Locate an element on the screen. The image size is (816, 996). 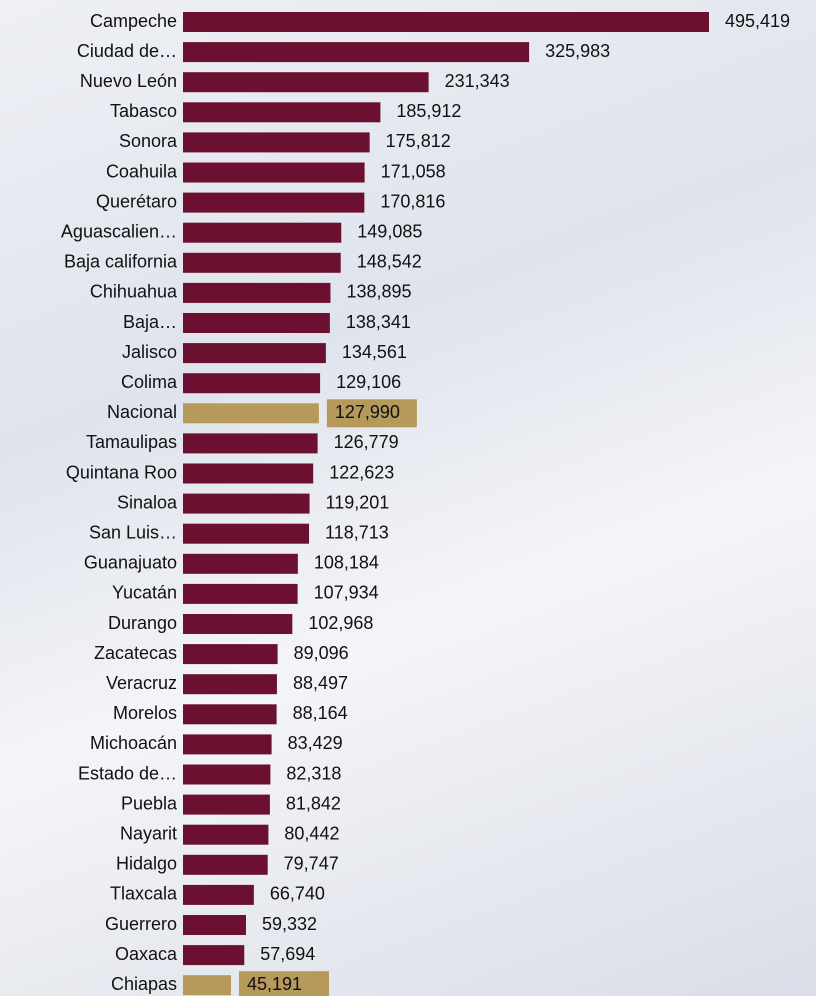
category-label: Quintana Roo is located at coordinates (121, 472).